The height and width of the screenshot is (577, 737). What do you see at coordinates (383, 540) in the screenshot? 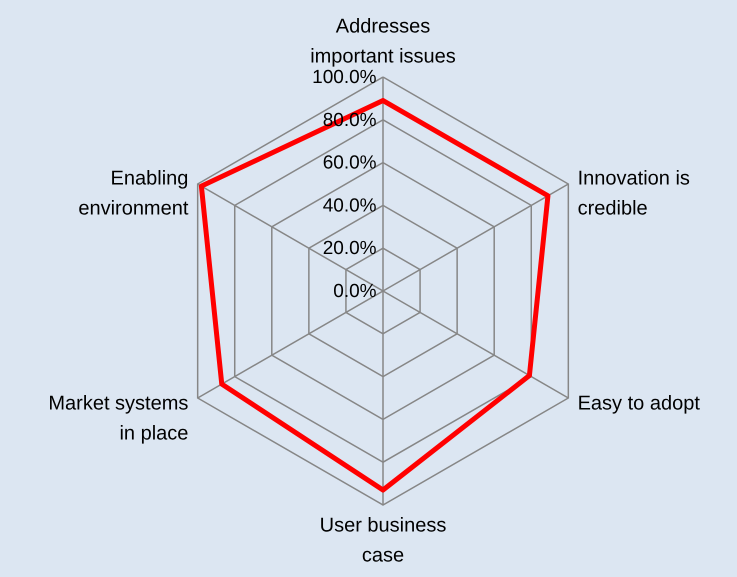
I see `spoke-label: User business case` at bounding box center [383, 540].